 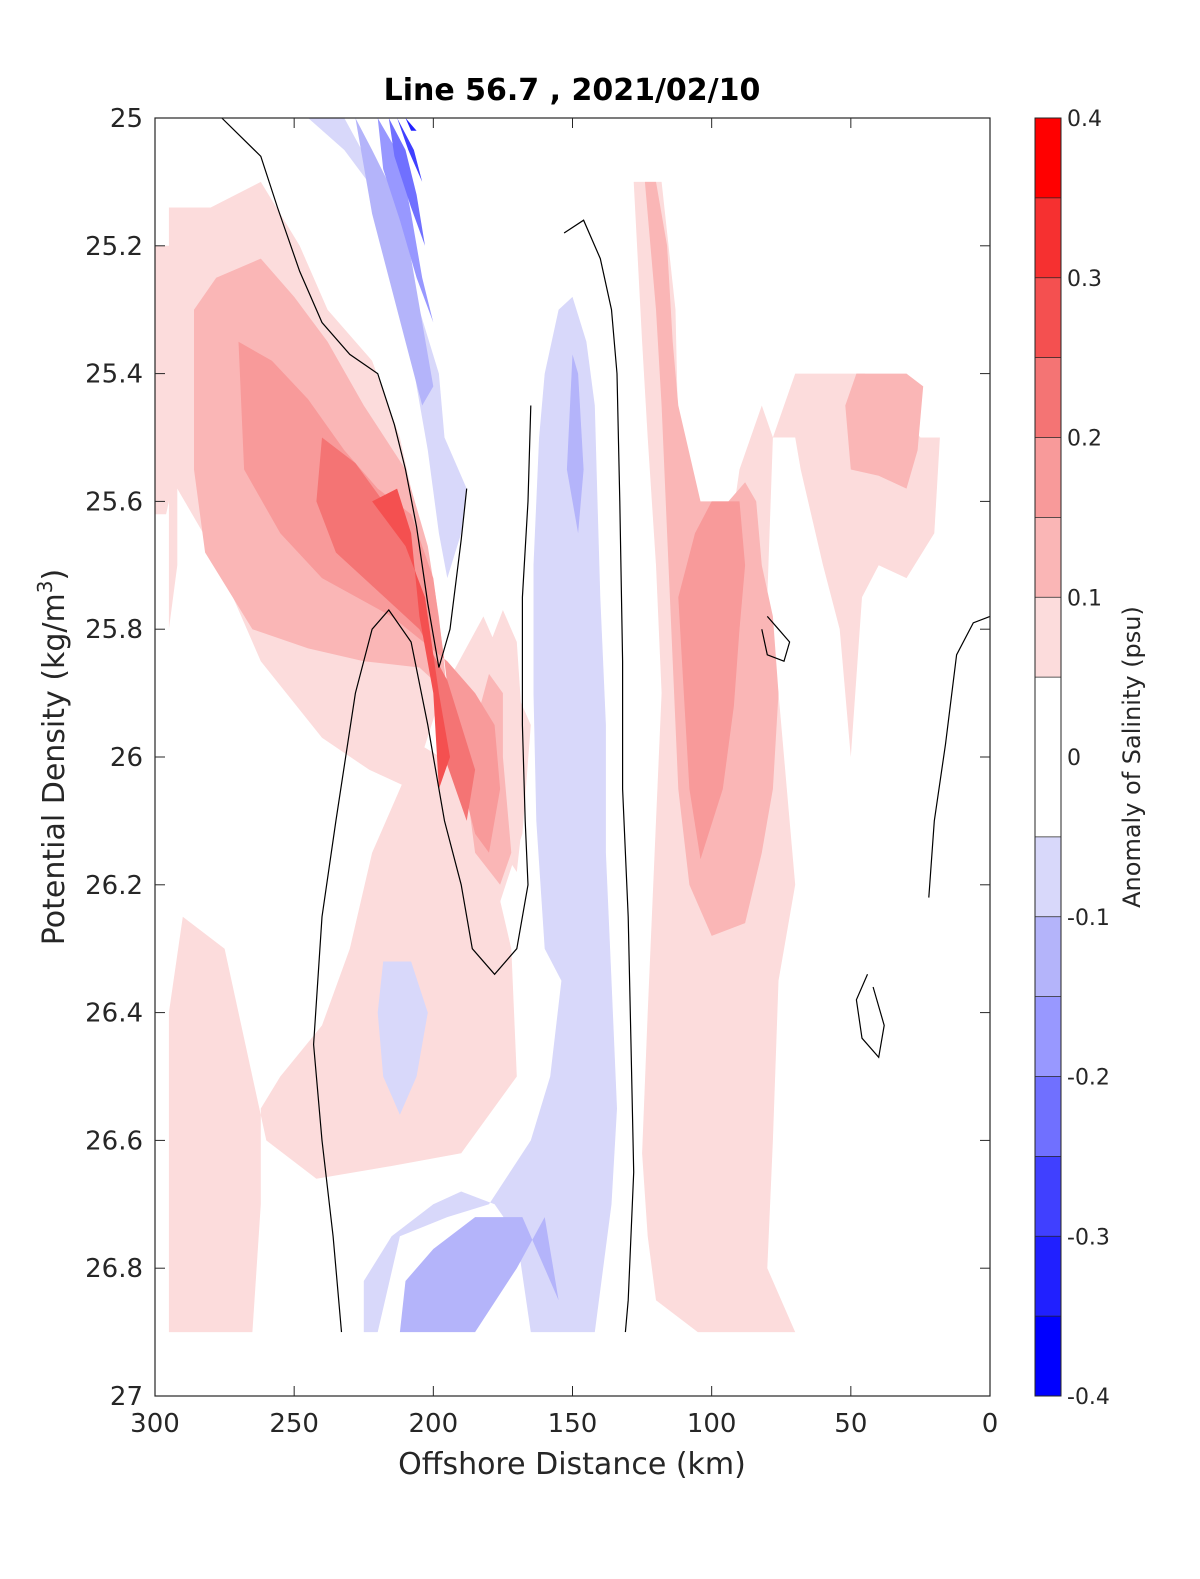 I want to click on chart-title: Line 56.7 , 2021/02/10, so click(x=572, y=90).